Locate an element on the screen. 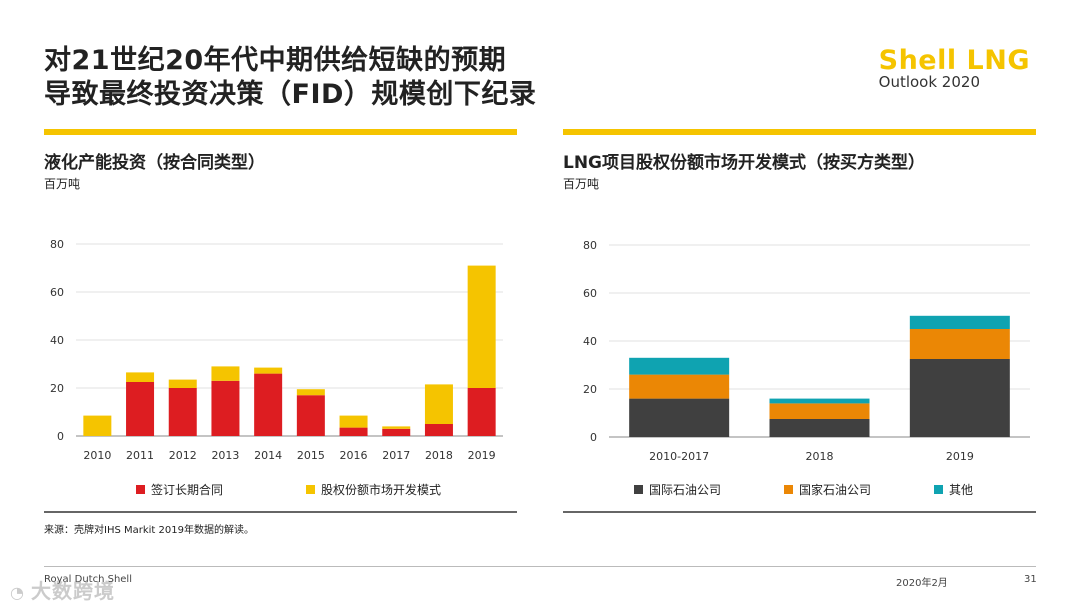 This screenshot has width=1080, height=608. legend-swatch-orange is located at coordinates (788, 489).